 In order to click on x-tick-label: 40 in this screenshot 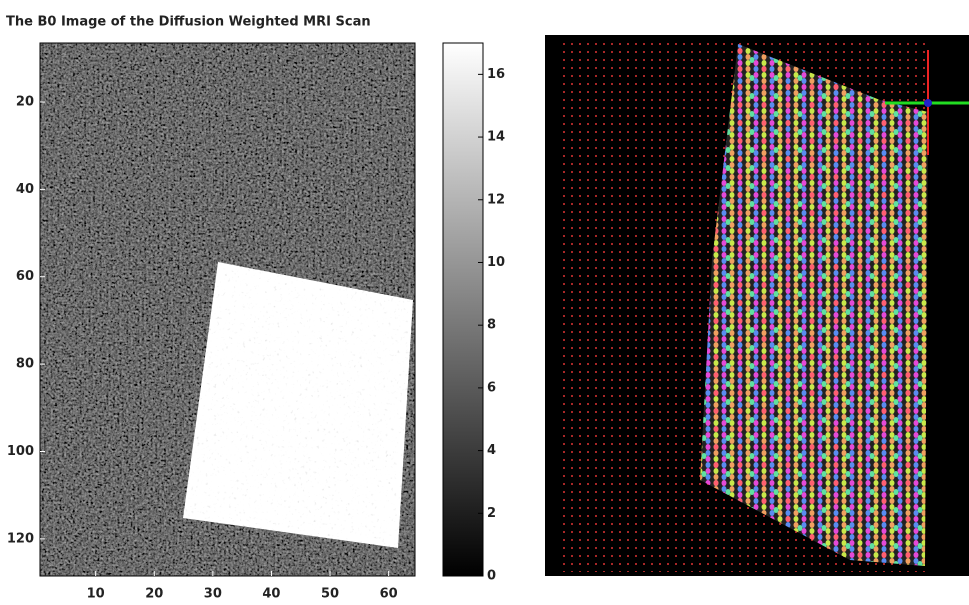, I will do `click(271, 594)`.